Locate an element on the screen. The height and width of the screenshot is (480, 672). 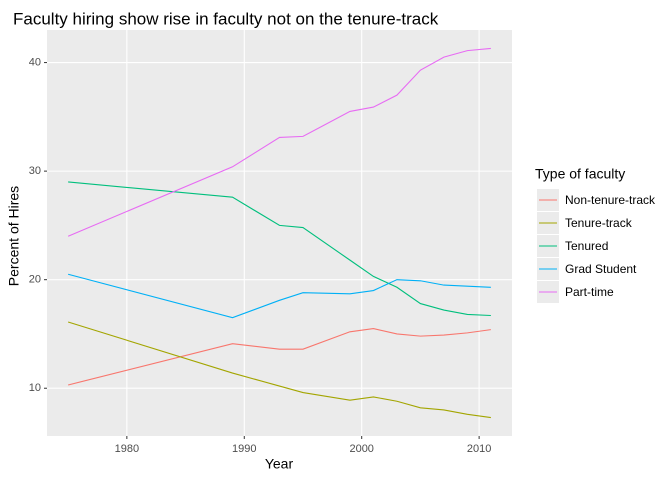
y-tick-label: 20 is located at coordinates (35, 280).